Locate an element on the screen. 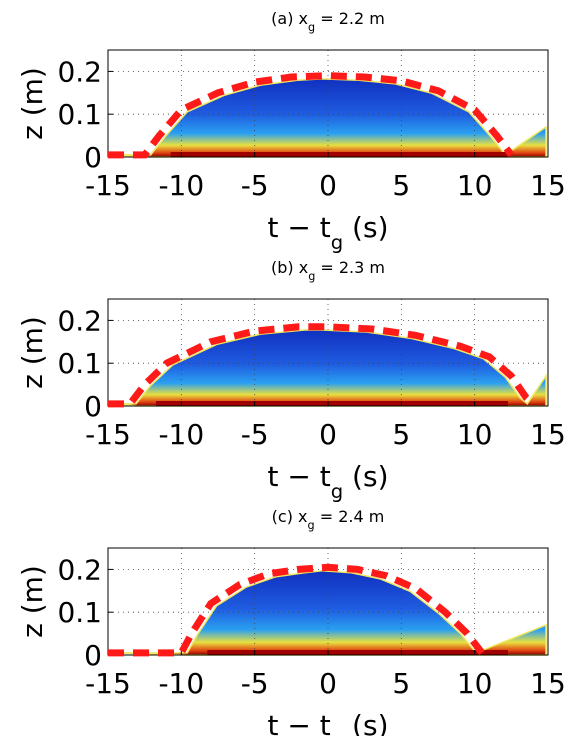 The width and height of the screenshot is (568, 740). panel-title: (b) xg = 2.3 m is located at coordinates (328, 270).